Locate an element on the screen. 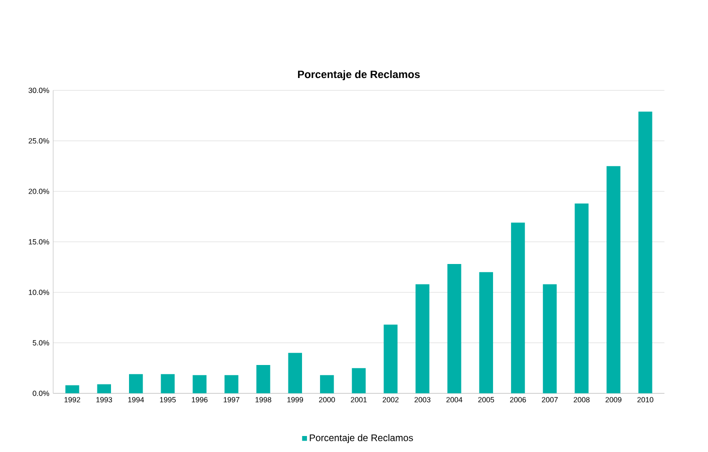  chart-title: Porcentaje de Reclamos is located at coordinates (359, 75).